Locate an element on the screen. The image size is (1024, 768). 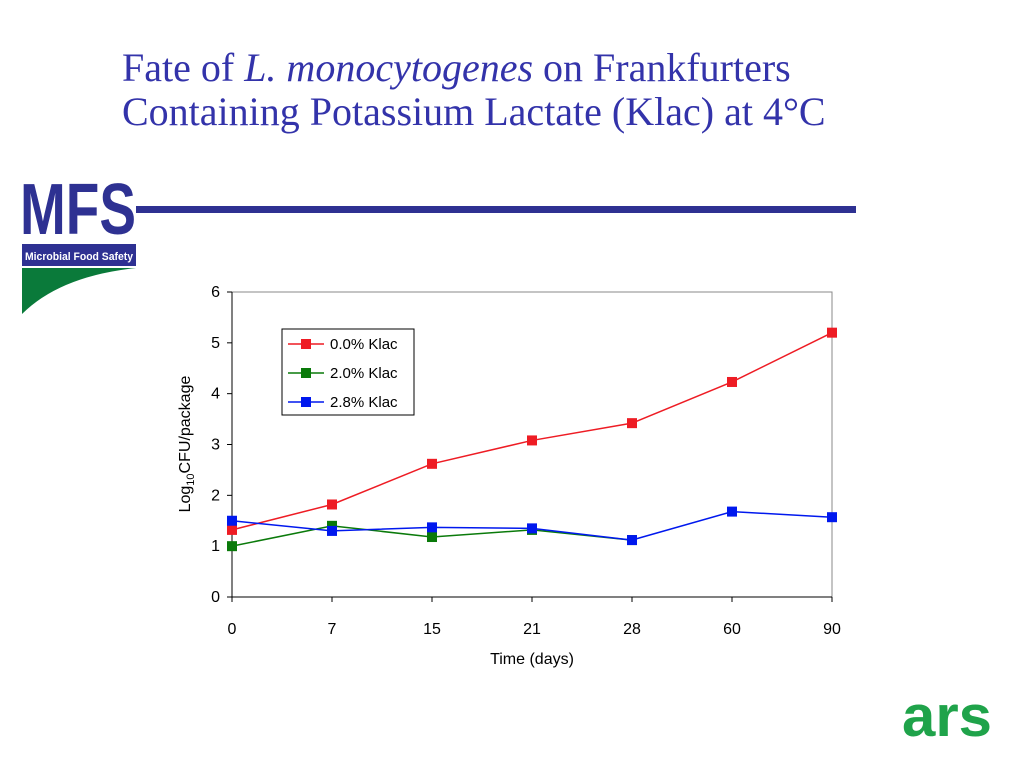
x-tick-label: 7 is located at coordinates (332, 629).